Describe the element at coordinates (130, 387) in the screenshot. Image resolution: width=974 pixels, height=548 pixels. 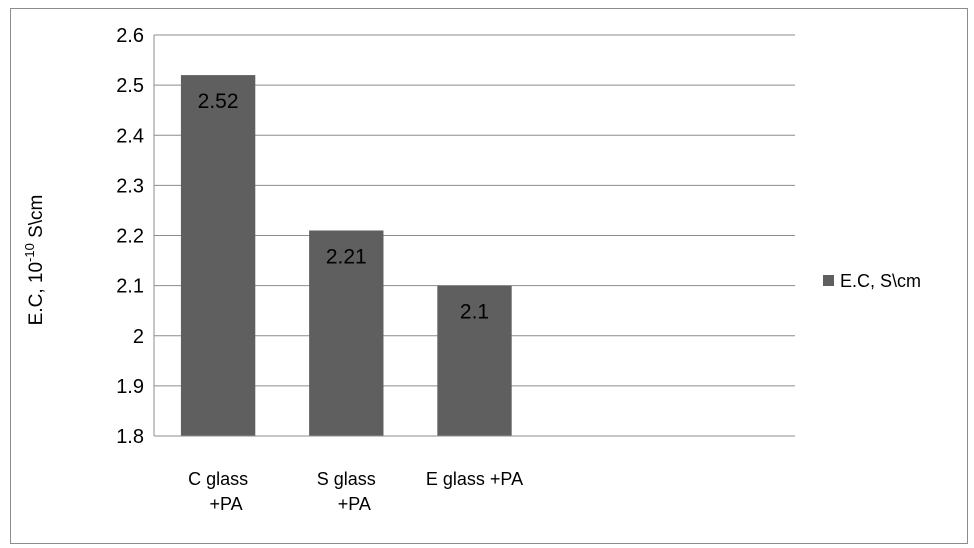
I see `y-tick-label: 1.9` at that location.